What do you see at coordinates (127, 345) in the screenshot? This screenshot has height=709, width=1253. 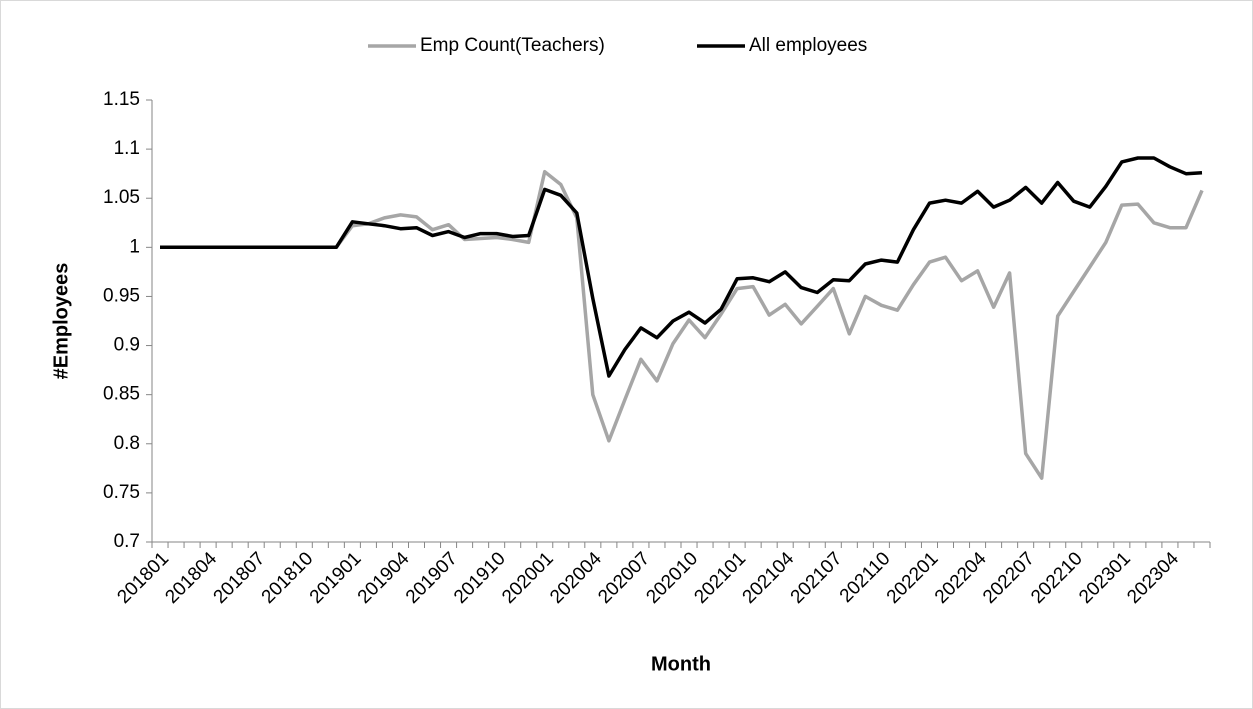 I see `y-tick-label: 0.9` at bounding box center [127, 345].